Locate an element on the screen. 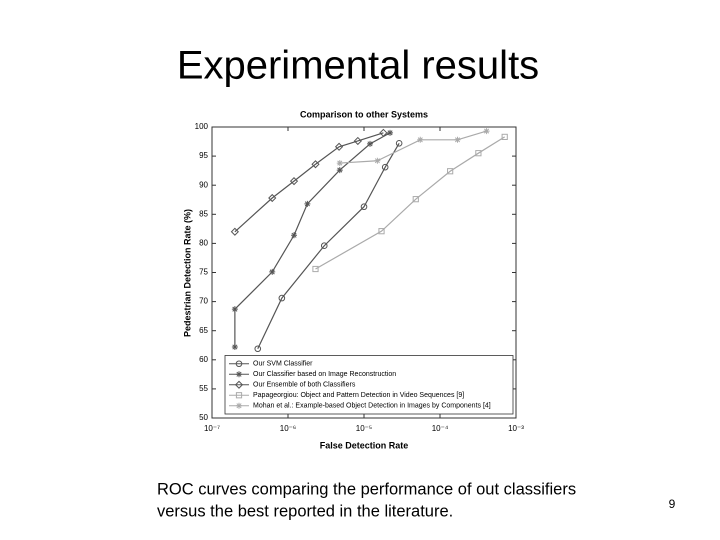 The image size is (720, 540). y-tick-label: 85 is located at coordinates (203, 213).